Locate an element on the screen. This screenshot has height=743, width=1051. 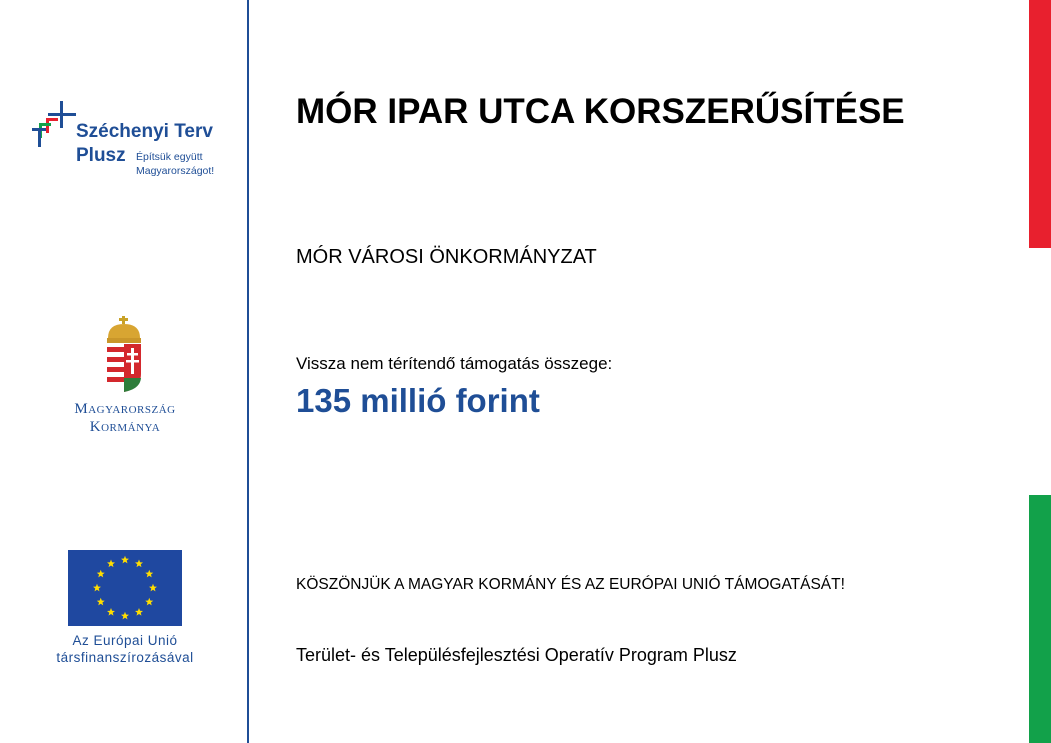
beneficiary: MÓR VÁROSI ÖNKORMÁNYZAT is located at coordinates (446, 257).